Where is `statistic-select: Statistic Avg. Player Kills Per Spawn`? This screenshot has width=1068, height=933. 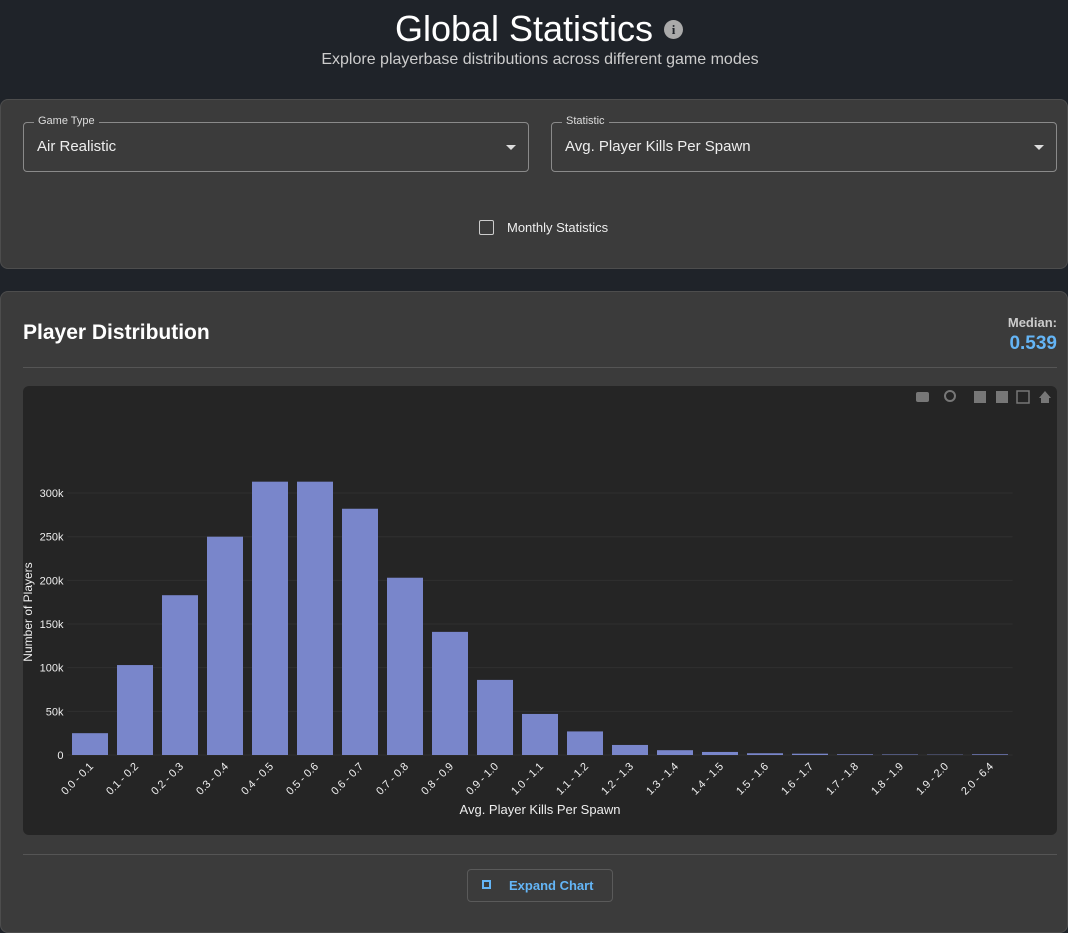
statistic-select: Statistic Avg. Player Kills Per Spawn is located at coordinates (804, 147).